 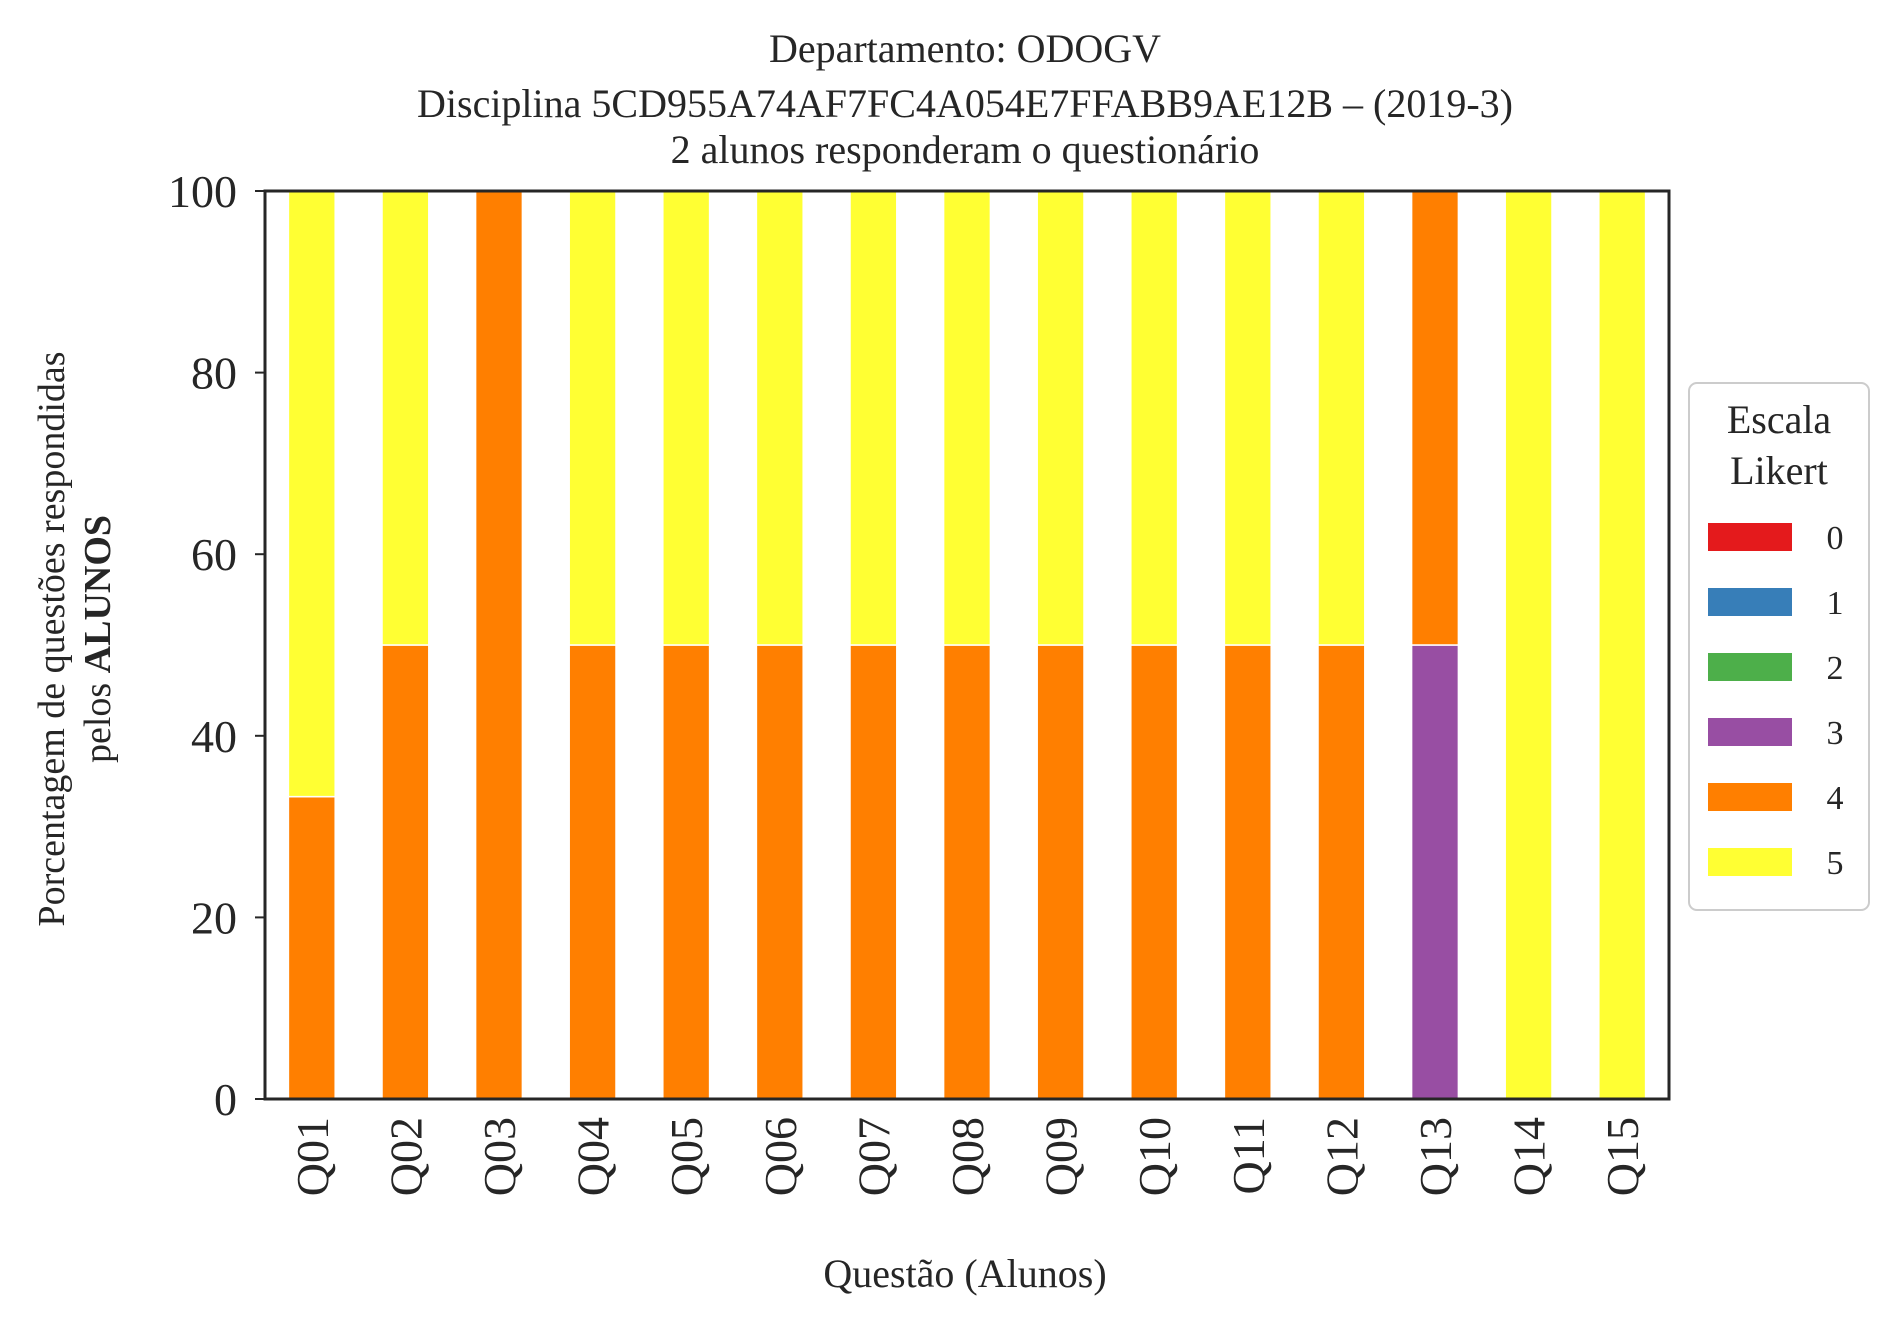 What do you see at coordinates (216, 645) in the screenshot?
I see `y-ticks-group: 0 20 40 60 80 100` at bounding box center [216, 645].